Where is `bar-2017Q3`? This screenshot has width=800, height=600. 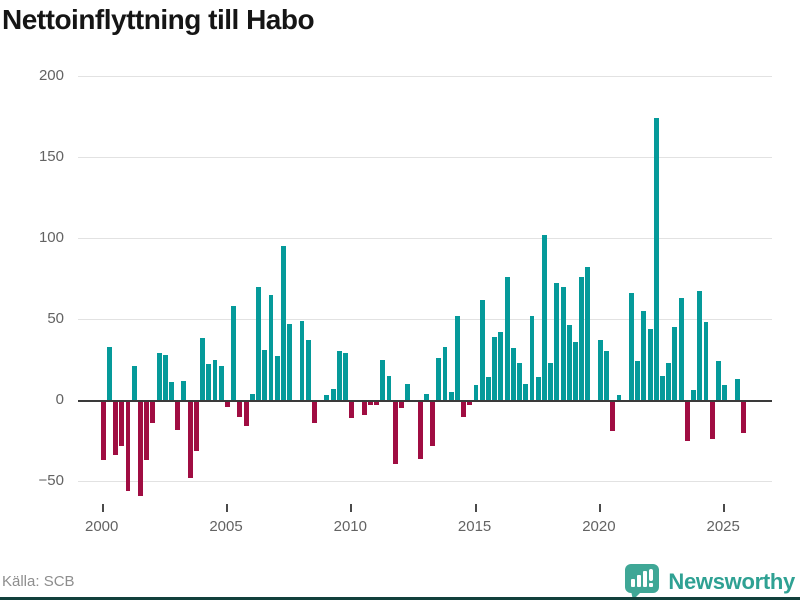 bar-2017Q3 is located at coordinates (538, 388).